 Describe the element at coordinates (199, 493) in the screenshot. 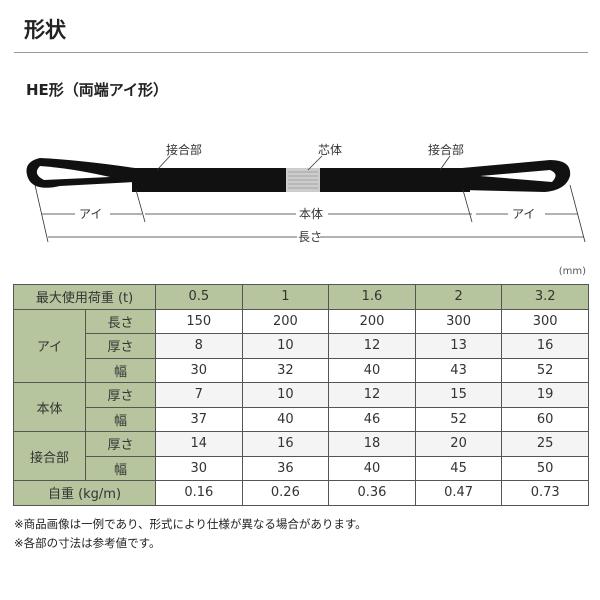

I see `table-cell: 0.16` at that location.